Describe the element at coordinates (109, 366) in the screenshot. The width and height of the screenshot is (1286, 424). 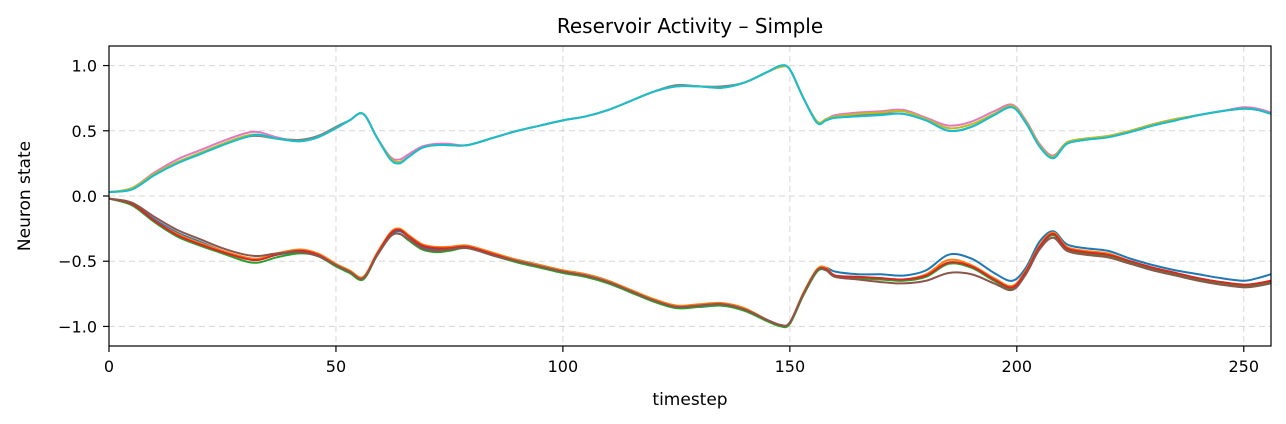
I see `x-tick-label: 0` at that location.